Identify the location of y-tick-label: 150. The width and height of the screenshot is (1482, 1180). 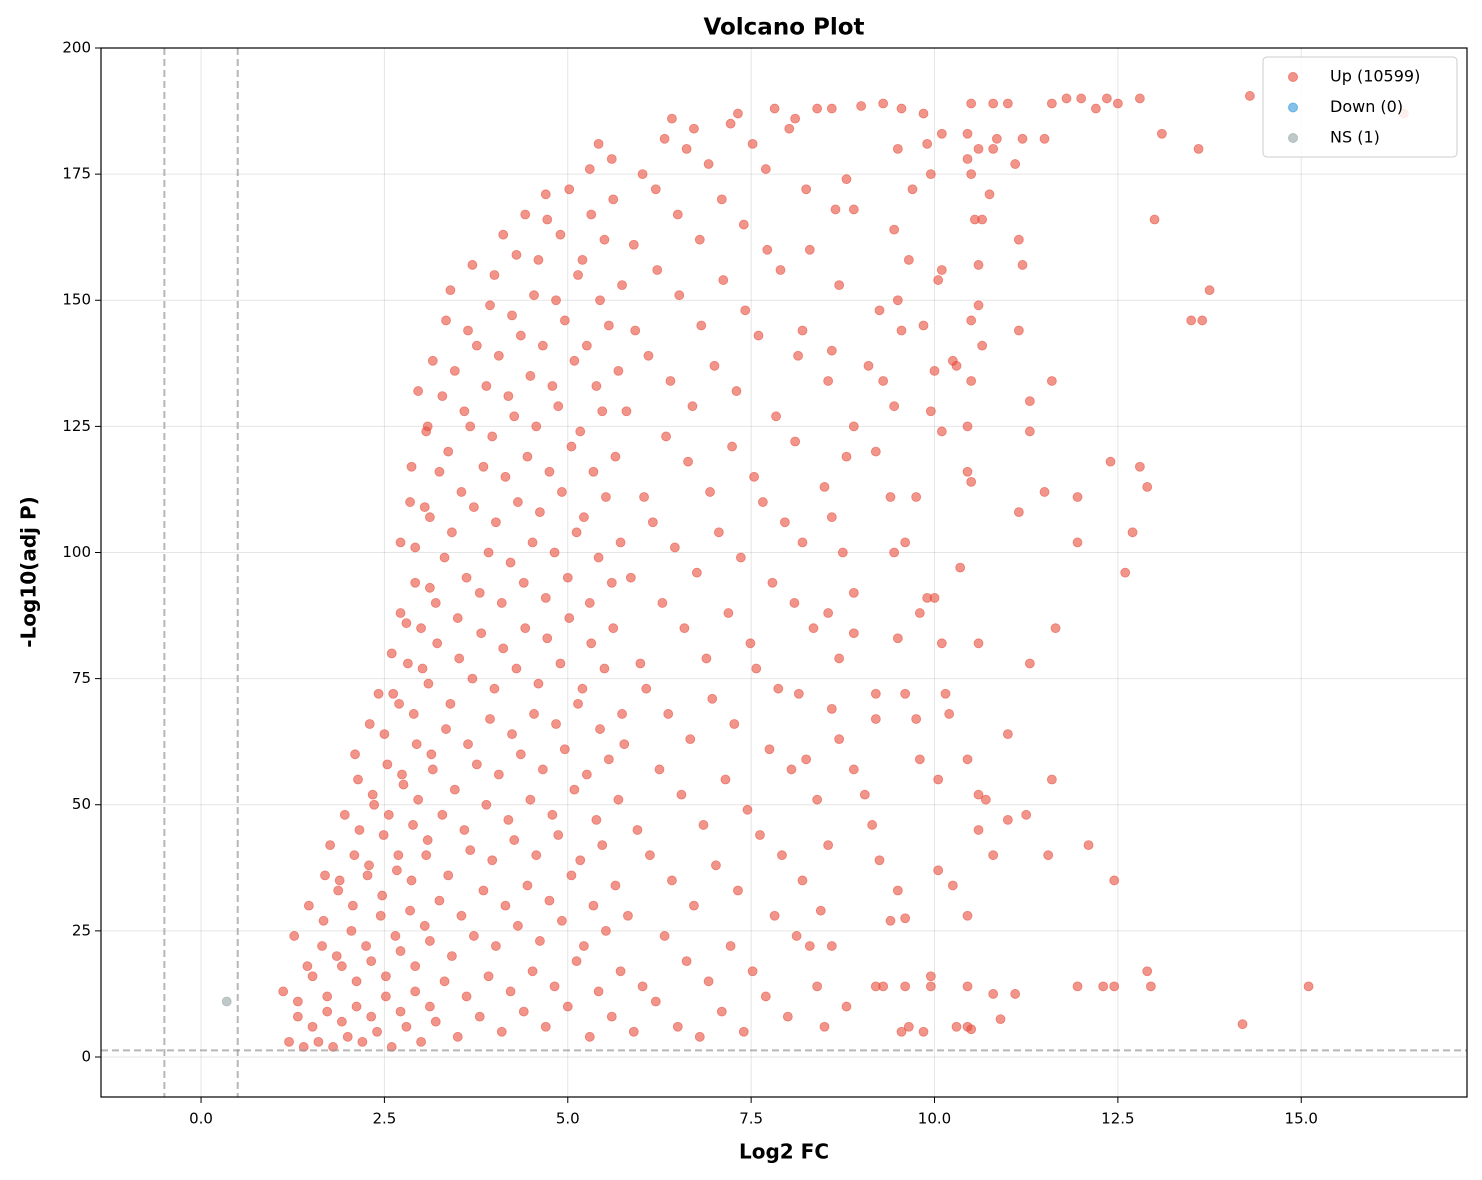
(76, 300).